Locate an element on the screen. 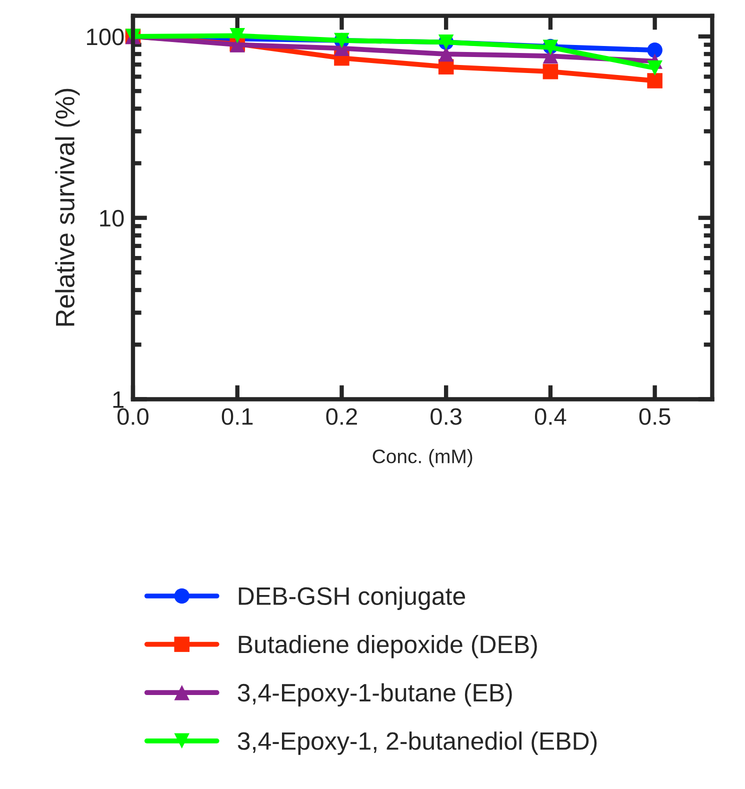 This screenshot has height=789, width=745. x-tick-label: 0.2 is located at coordinates (341, 416).